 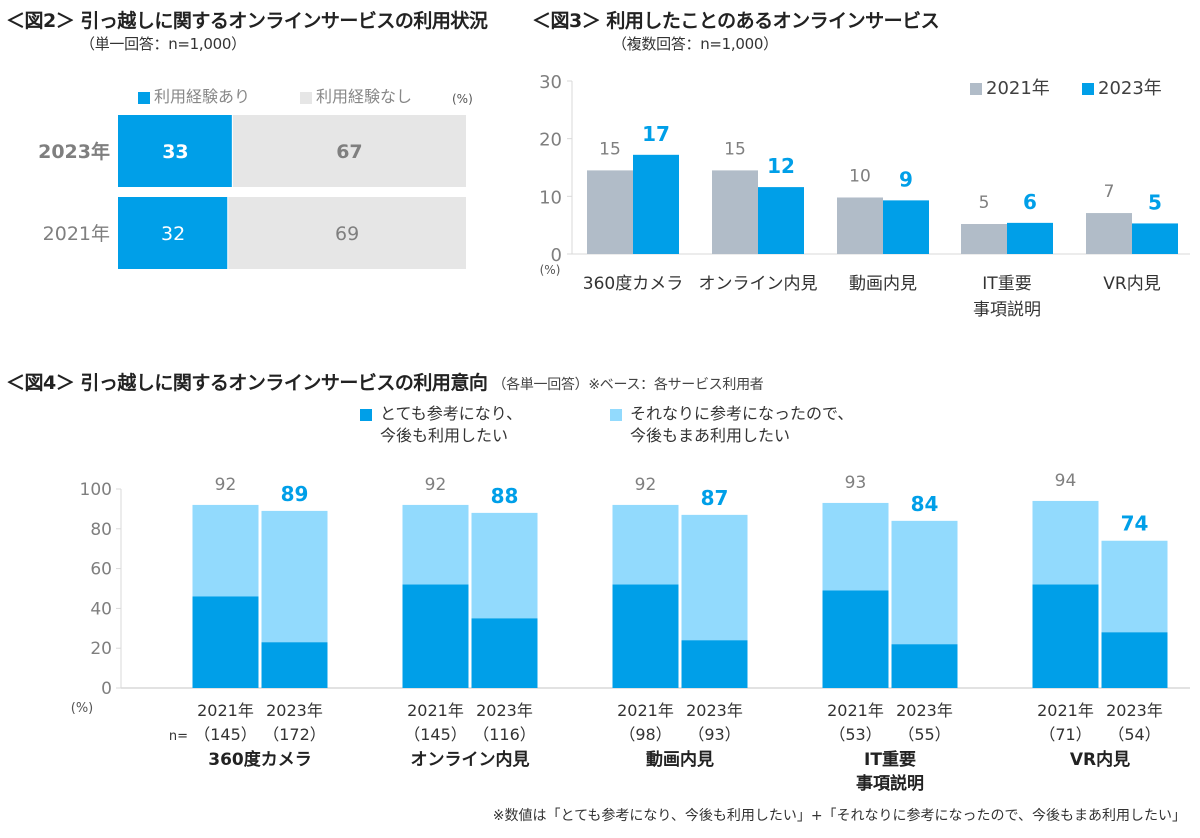 I want to click on fig3-y-tick-label: 30, so click(x=550, y=82).